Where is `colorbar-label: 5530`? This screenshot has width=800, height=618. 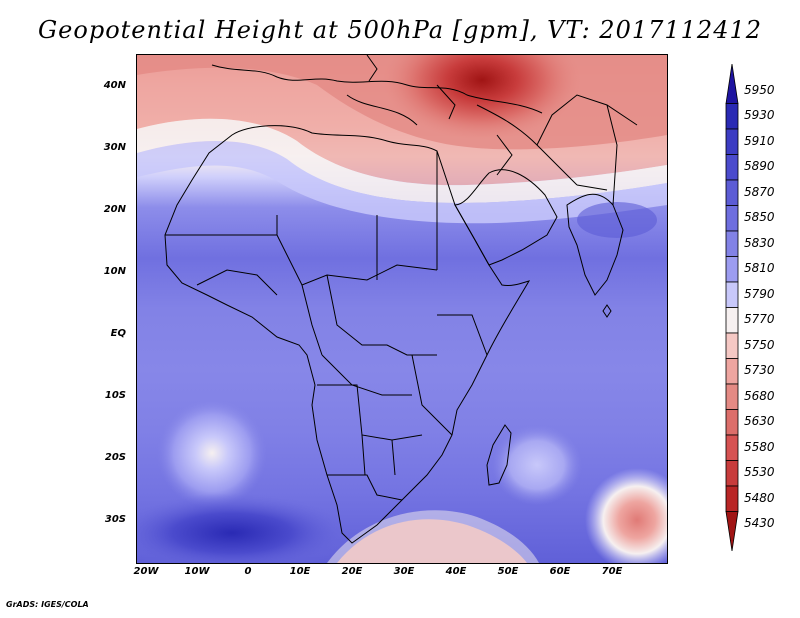
colorbar-label: 5530 is located at coordinates (759, 472).